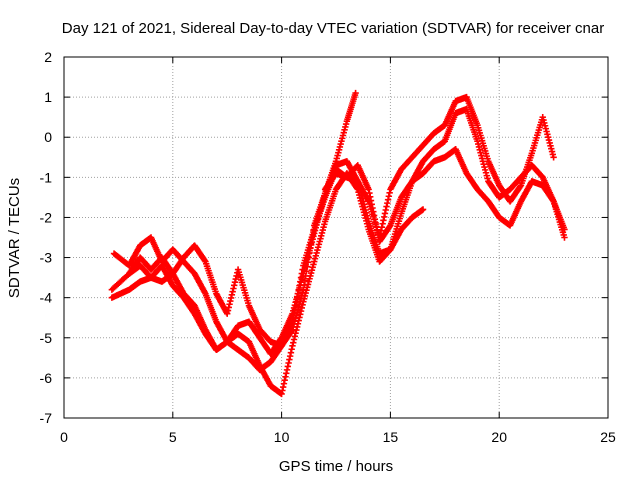 The width and height of the screenshot is (640, 480). I want to click on y-tick-label: -4, so click(46, 298).